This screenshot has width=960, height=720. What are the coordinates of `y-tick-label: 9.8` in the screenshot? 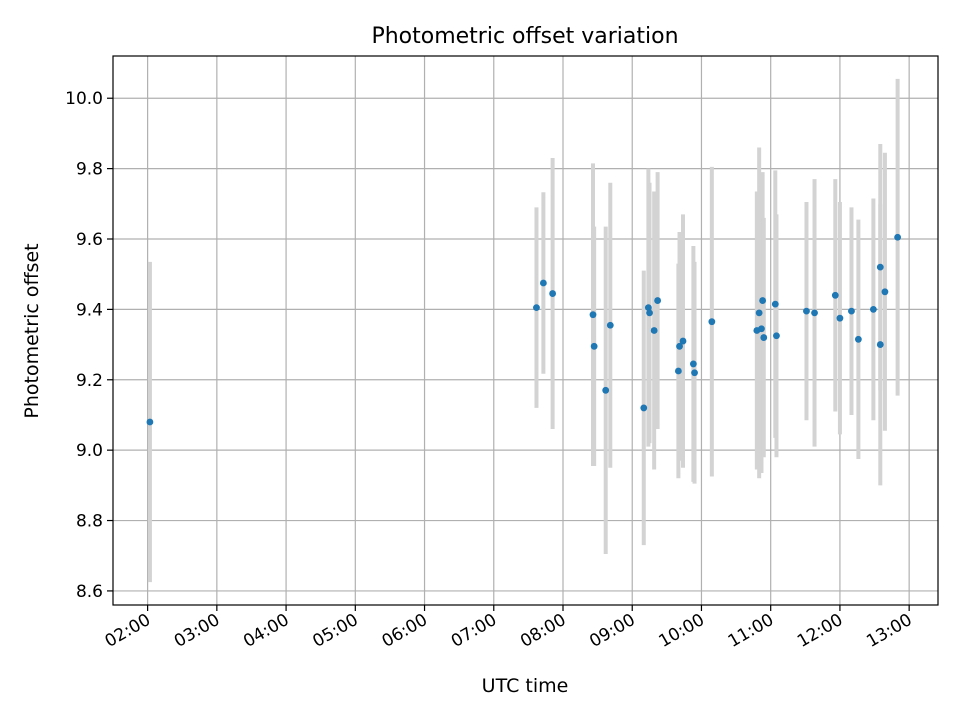 It's located at (89, 170).